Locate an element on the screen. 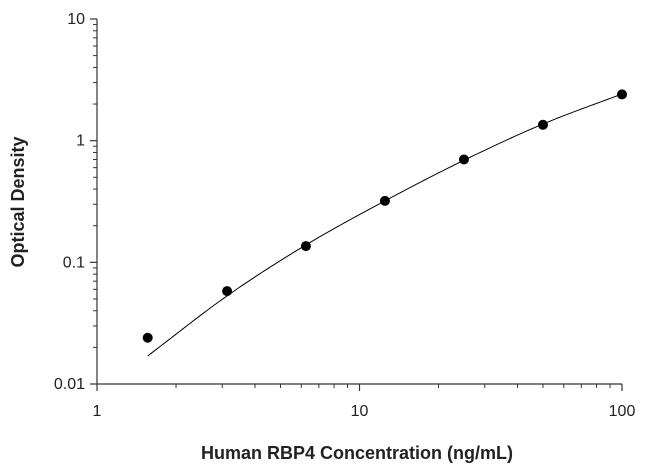 The width and height of the screenshot is (650, 475). y-axis-title: Optical Density is located at coordinates (18, 201).